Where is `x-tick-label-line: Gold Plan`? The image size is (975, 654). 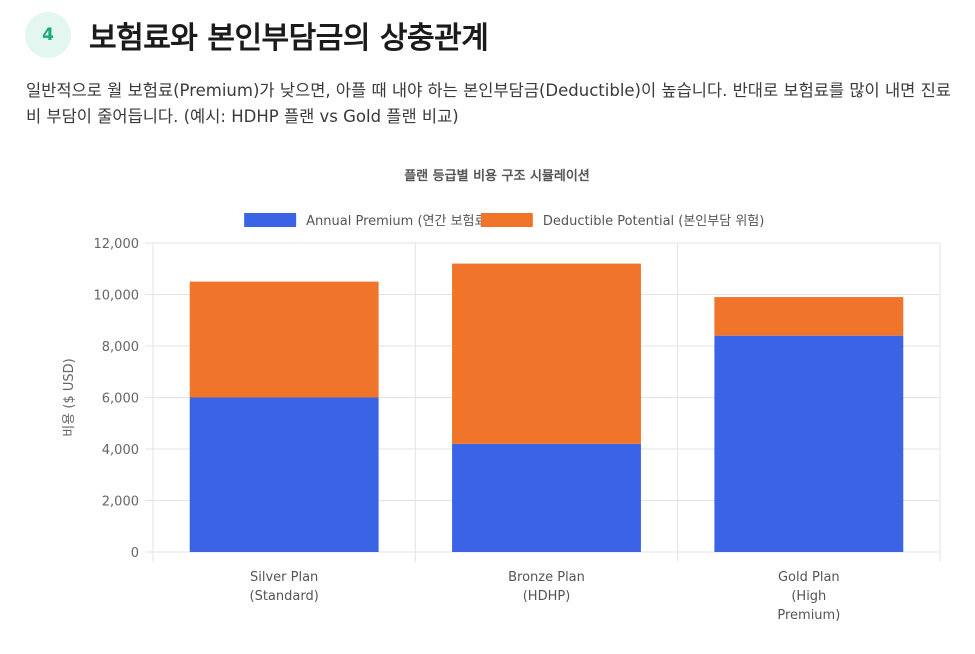 x-tick-label-line: Gold Plan is located at coordinates (809, 577).